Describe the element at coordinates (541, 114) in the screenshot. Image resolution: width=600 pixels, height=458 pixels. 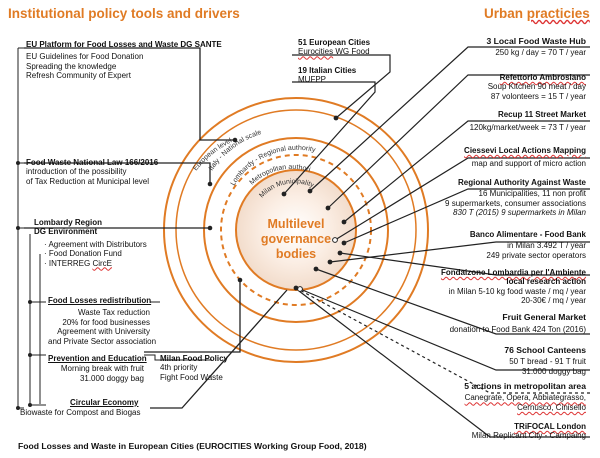
I see `practice-title: Recup 11 Street Market` at that location.